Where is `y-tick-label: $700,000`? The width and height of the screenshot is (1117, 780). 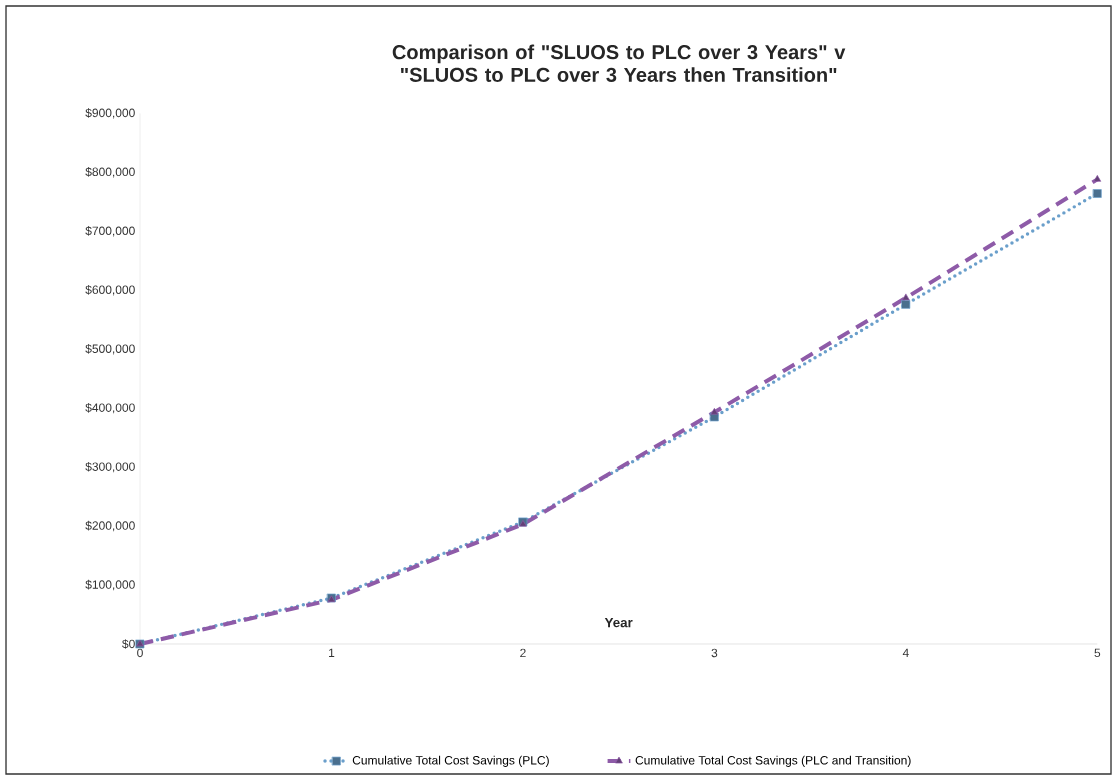 y-tick-label: $700,000 is located at coordinates (110, 231).